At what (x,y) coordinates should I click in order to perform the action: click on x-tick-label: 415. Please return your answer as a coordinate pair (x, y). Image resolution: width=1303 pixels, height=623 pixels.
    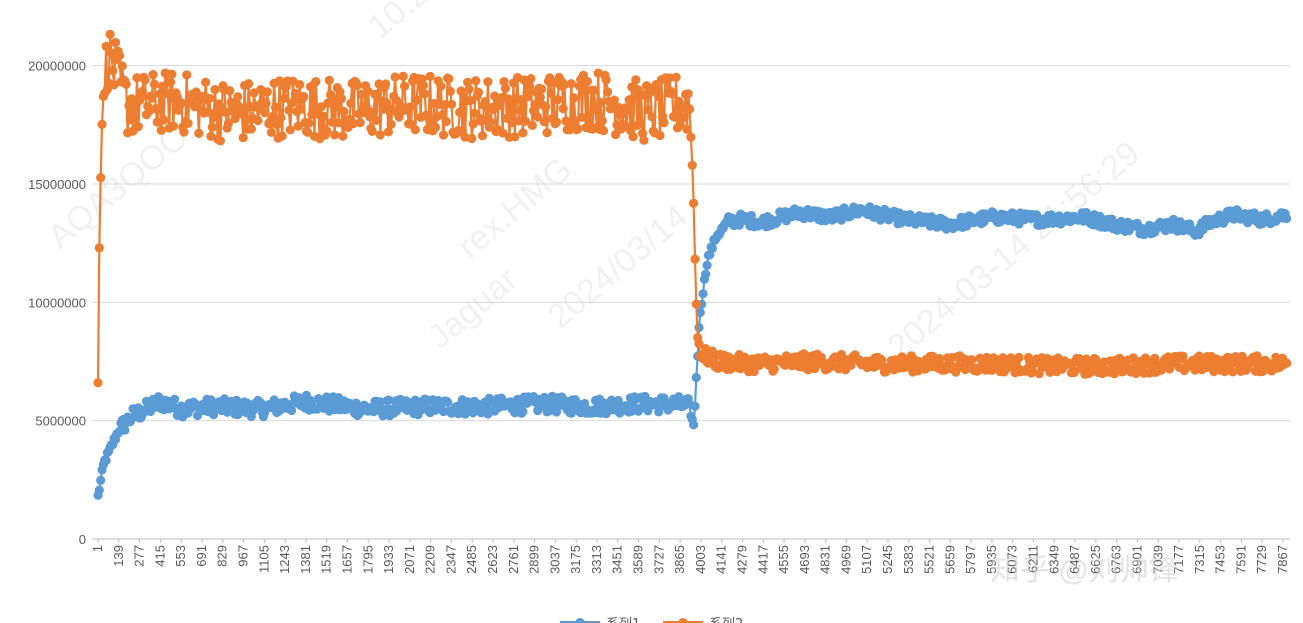
    Looking at the image, I should click on (159, 556).